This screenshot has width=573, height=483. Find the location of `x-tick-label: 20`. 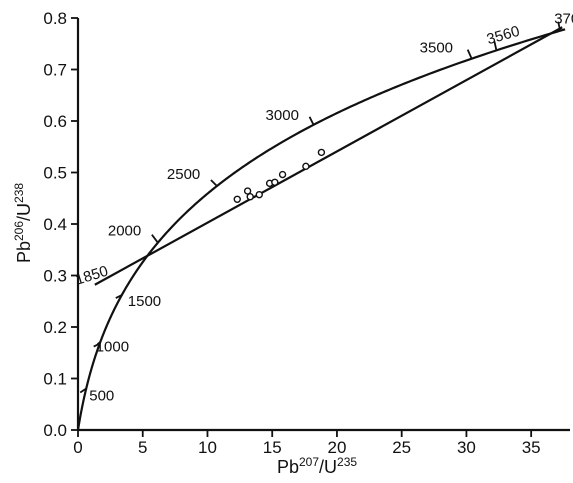

x-tick-label: 20 is located at coordinates (336, 447).